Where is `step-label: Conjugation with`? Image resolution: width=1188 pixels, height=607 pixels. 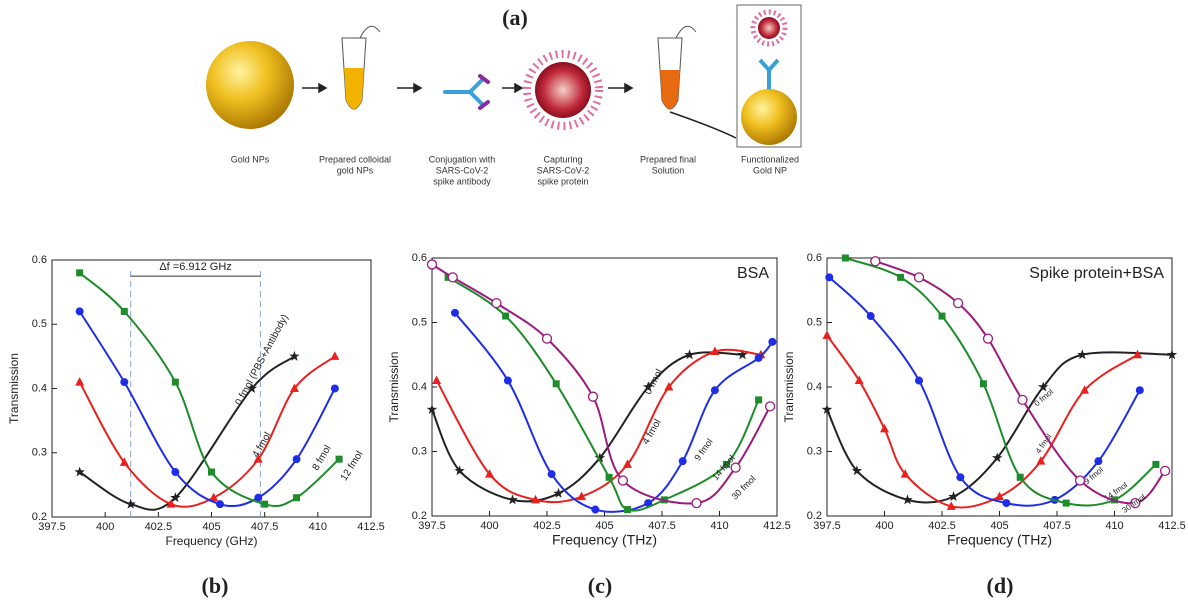 step-label: Conjugation with is located at coordinates (462, 159).